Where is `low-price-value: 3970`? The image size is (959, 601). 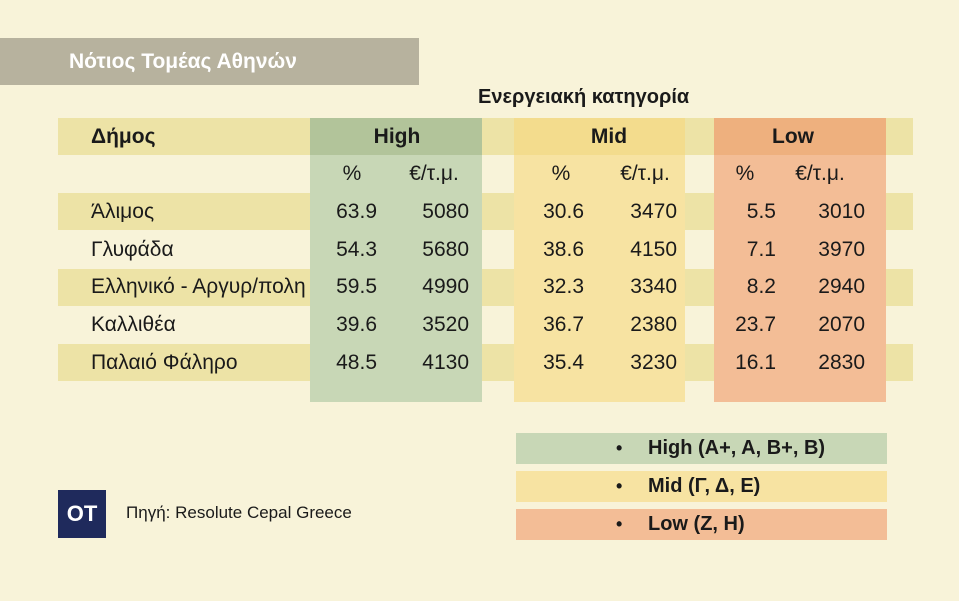
low-price-value: 3970 is located at coordinates (841, 249).